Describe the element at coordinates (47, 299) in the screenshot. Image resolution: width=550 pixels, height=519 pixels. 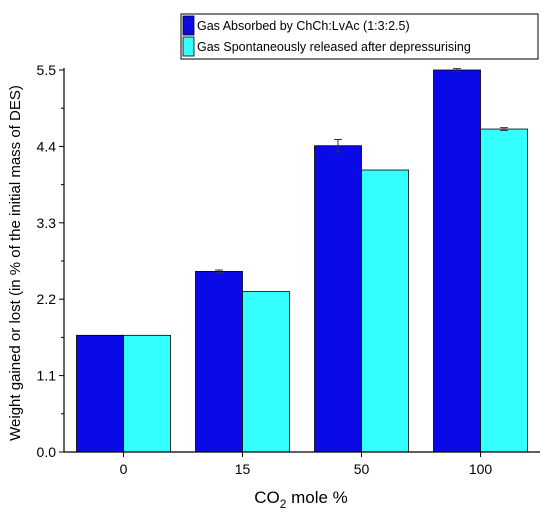
I see `y-tick-label-2.2: 2.2` at that location.